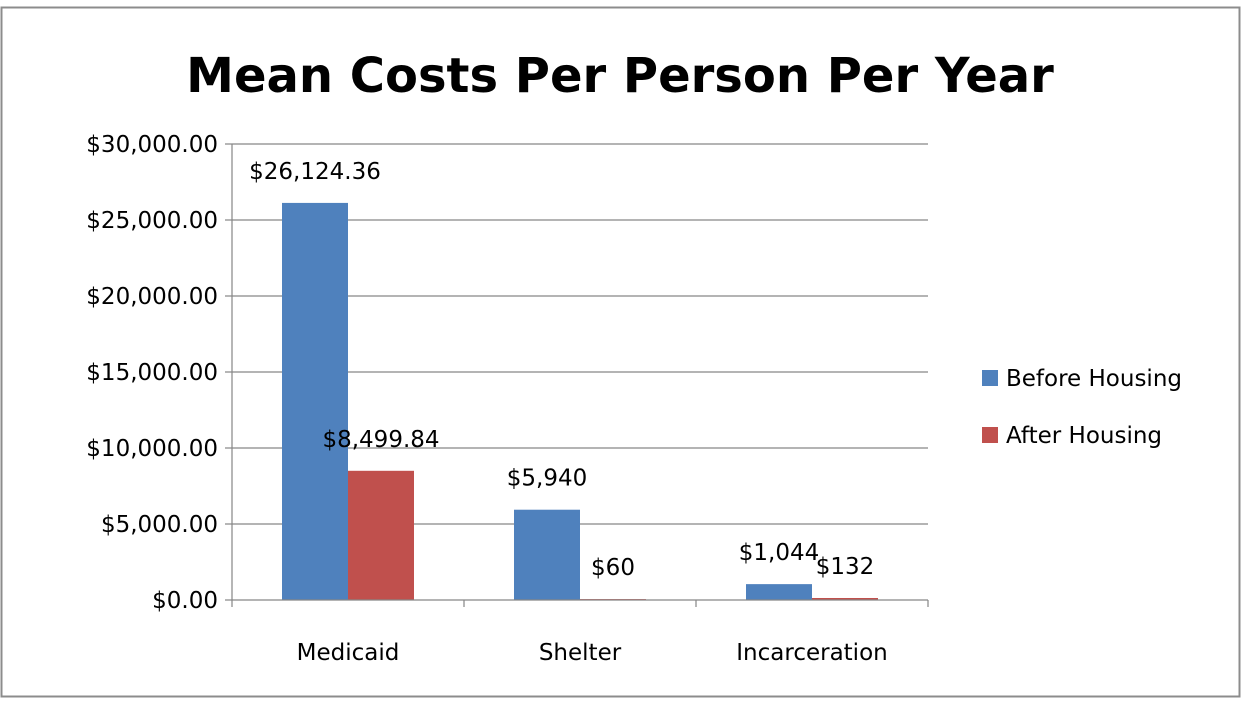  I want to click on bar-after-housing-incarceration, so click(845, 598).